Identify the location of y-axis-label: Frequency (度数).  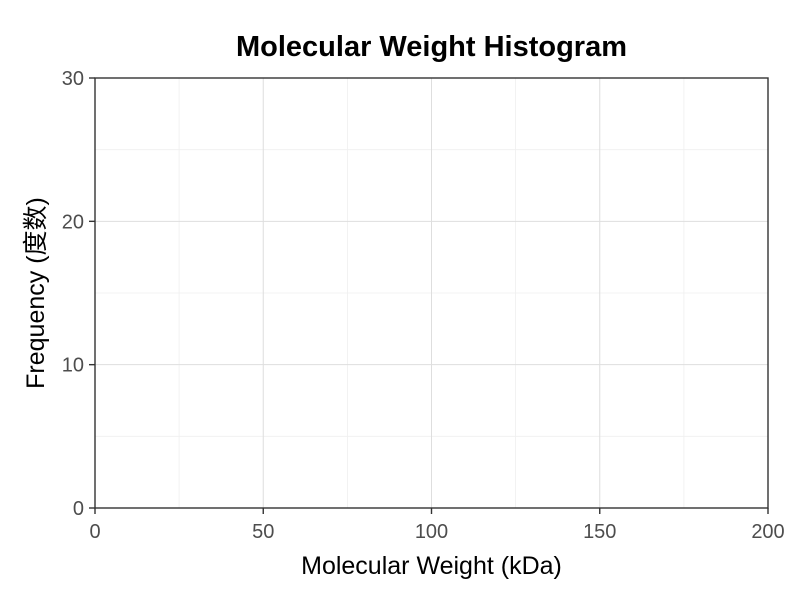
(36, 293).